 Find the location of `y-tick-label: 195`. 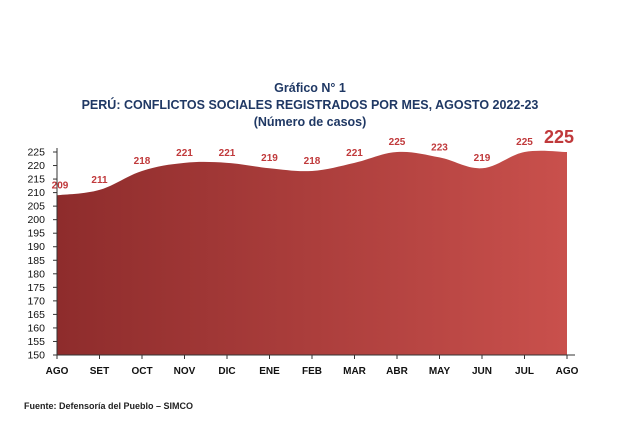

y-tick-label: 195 is located at coordinates (36, 234).